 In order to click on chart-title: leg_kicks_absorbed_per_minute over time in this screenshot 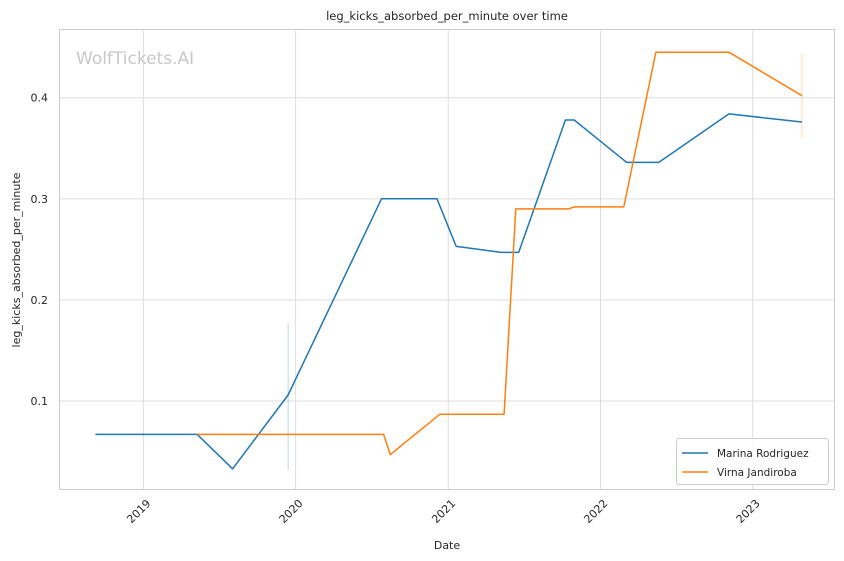, I will do `click(447, 16)`.